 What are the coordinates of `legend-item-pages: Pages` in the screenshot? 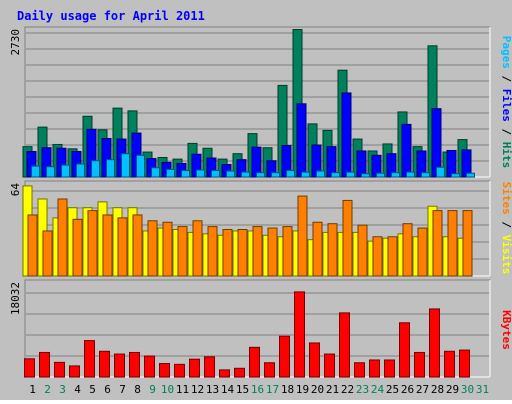 It's located at (506, 52).